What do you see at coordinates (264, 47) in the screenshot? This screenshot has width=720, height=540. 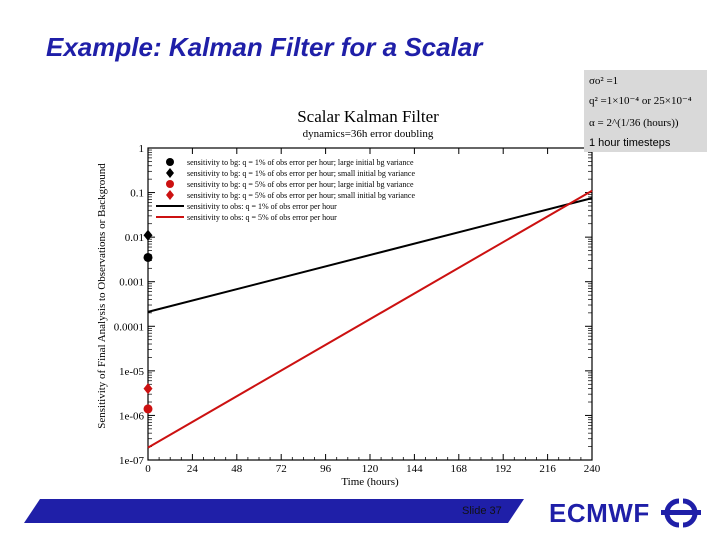 I see `slide-title: Example: Kalman Filter for a Scalar` at bounding box center [264, 47].